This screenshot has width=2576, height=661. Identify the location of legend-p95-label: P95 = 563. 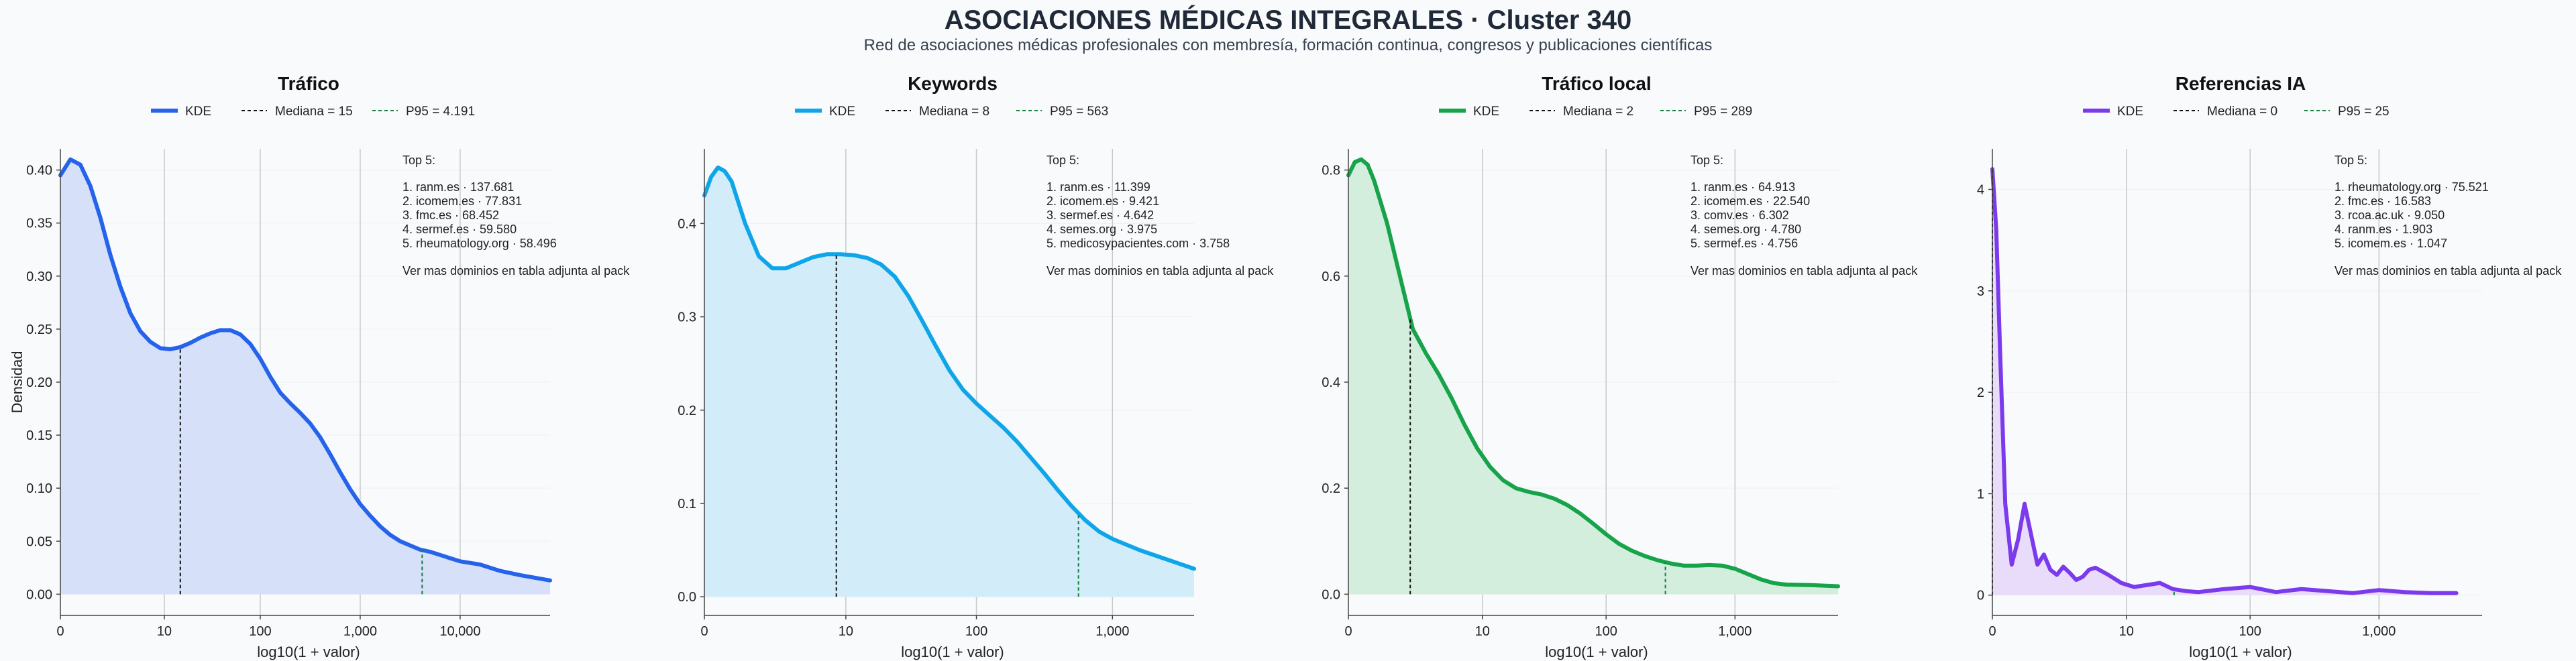
(1079, 112).